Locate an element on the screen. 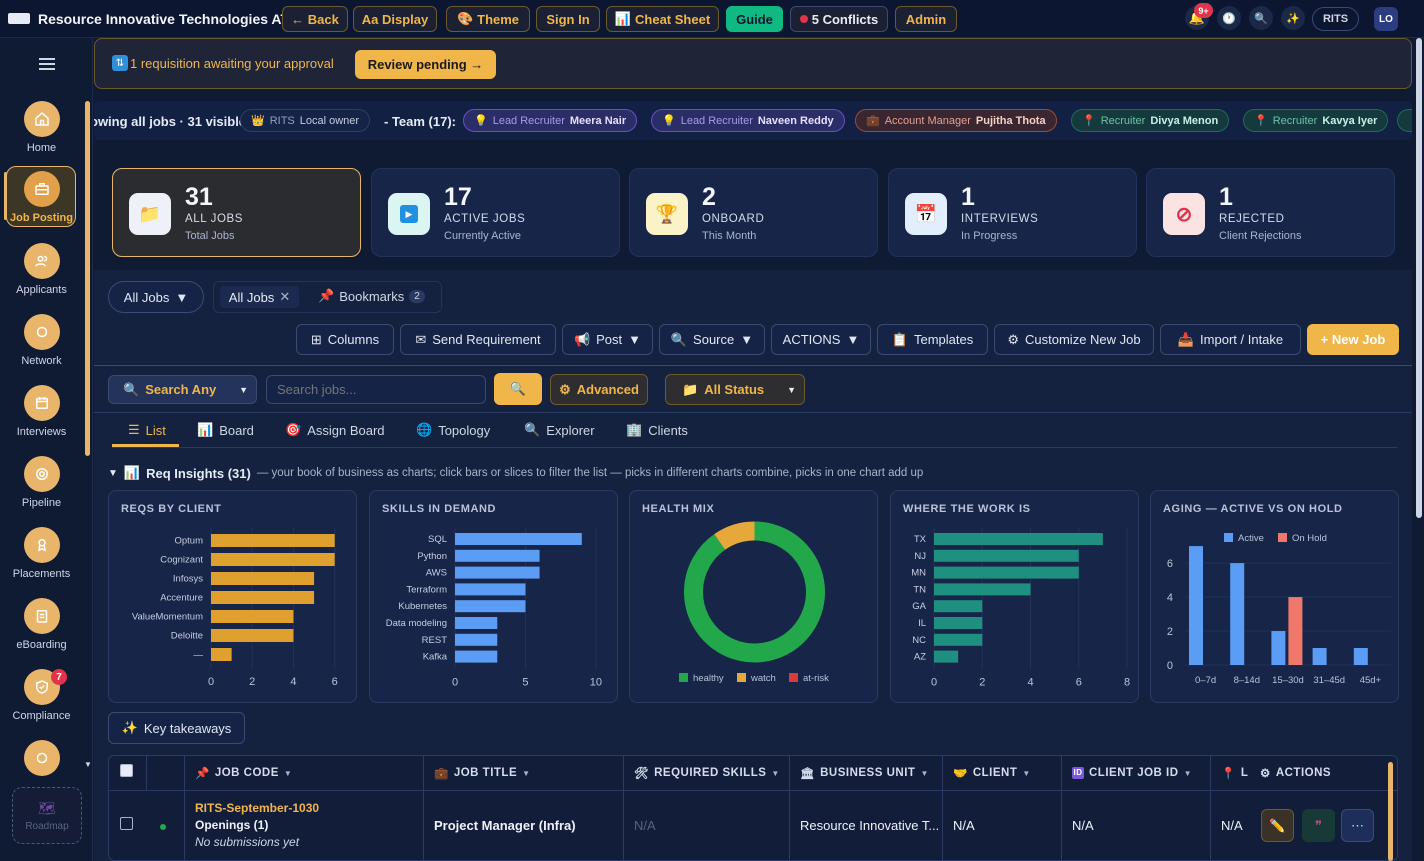 This screenshot has height=861, width=1424. back-button: ← Back is located at coordinates (315, 19).